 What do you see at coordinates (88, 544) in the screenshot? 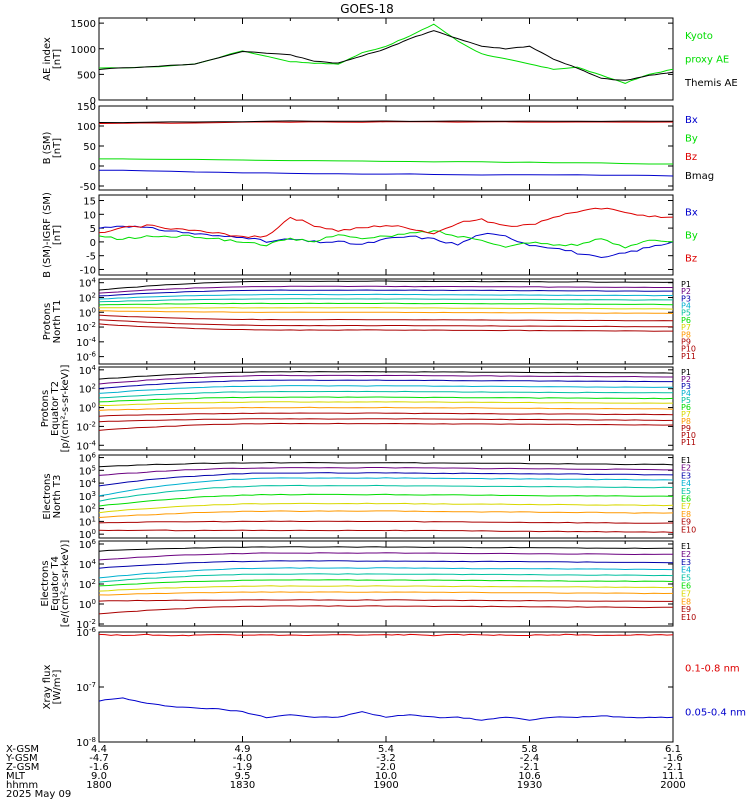
I see `ytick-label-eeq: 10⁶` at bounding box center [88, 544].